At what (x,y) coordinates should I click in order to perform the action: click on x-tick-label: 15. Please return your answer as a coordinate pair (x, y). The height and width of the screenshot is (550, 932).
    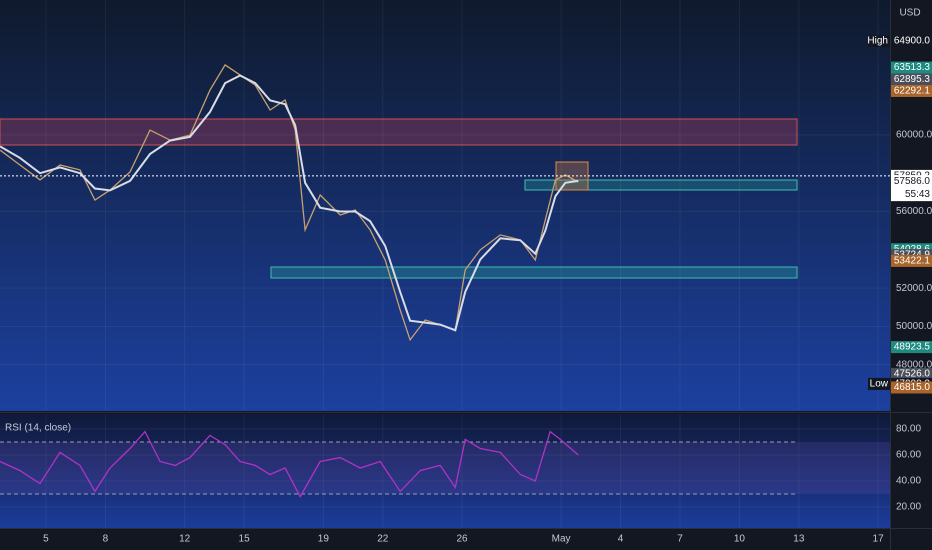
    Looking at the image, I should click on (245, 539).